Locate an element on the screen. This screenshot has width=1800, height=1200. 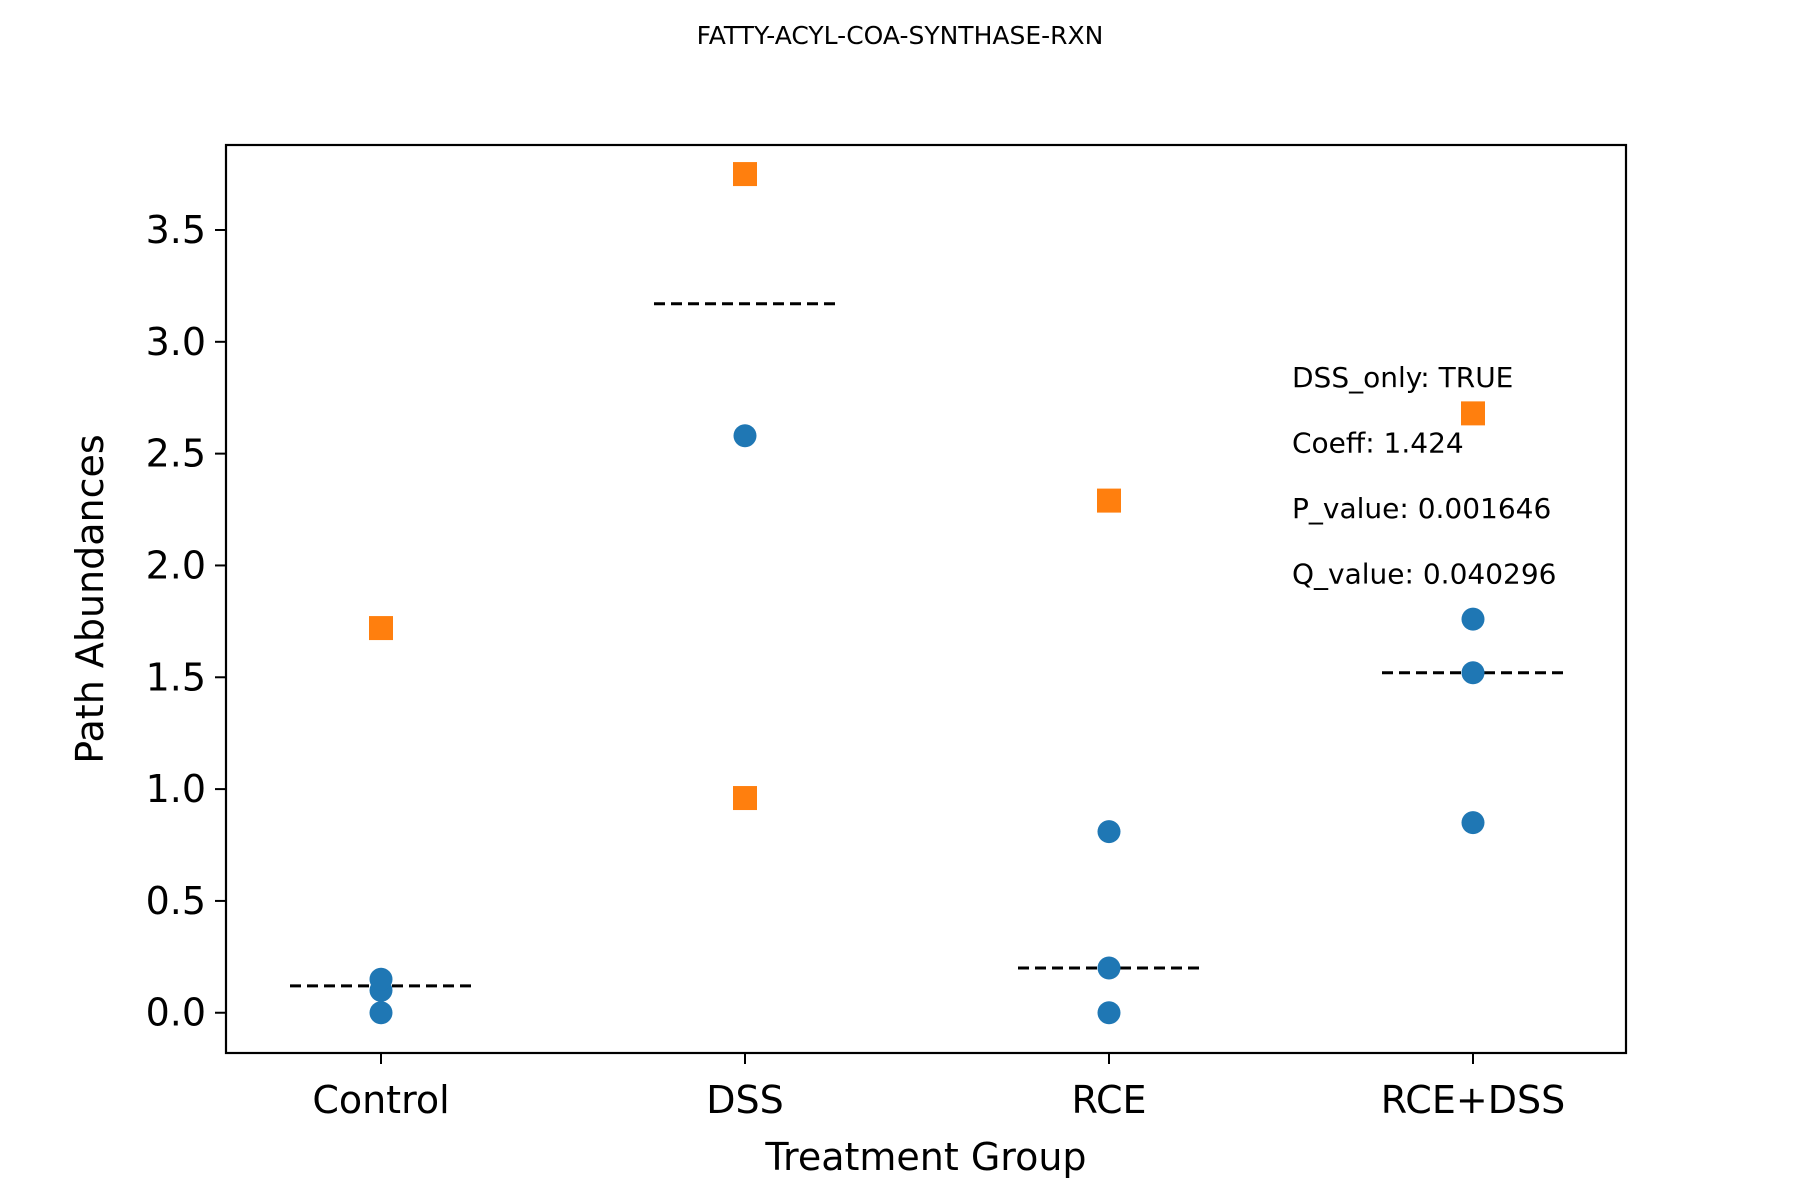
x-axis: Control DSS RCE RCE+DSS is located at coordinates (938, 1087).